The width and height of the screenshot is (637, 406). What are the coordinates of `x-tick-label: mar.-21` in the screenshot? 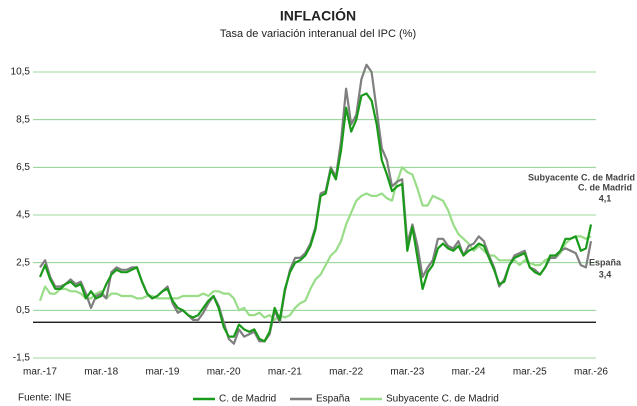 It's located at (285, 372).